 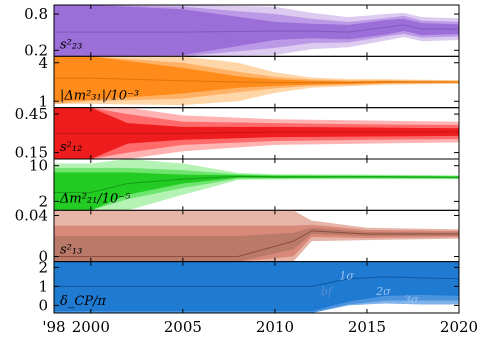 What do you see at coordinates (36, 50) in the screenshot?
I see `s23-ytick-label: 0.2` at bounding box center [36, 50].